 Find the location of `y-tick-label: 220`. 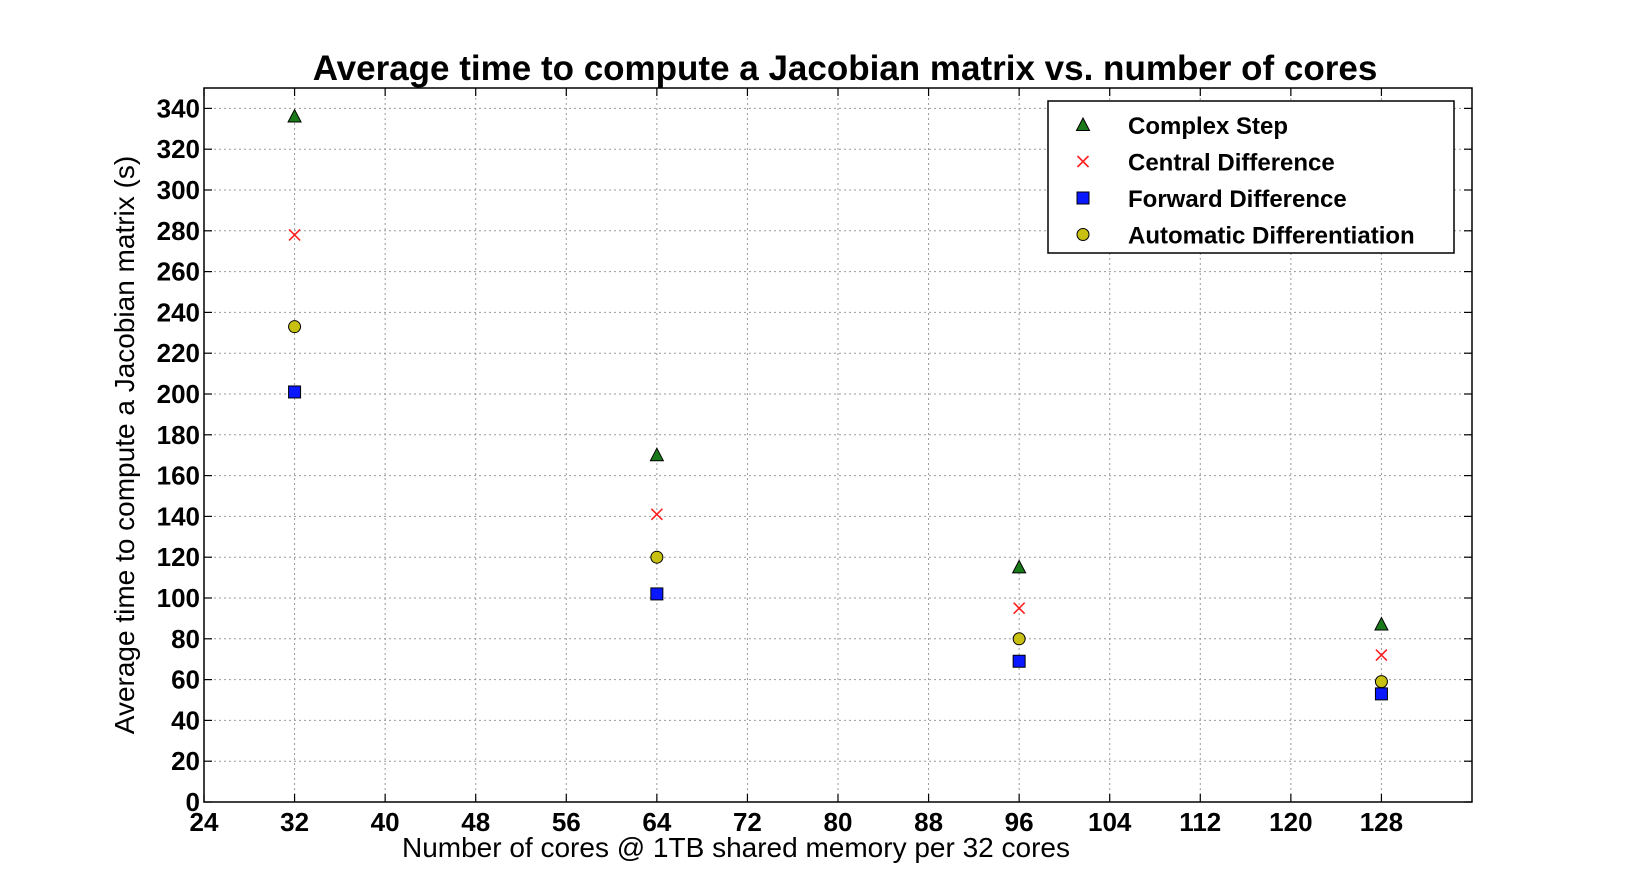

y-tick-label: 220 is located at coordinates (178, 353).